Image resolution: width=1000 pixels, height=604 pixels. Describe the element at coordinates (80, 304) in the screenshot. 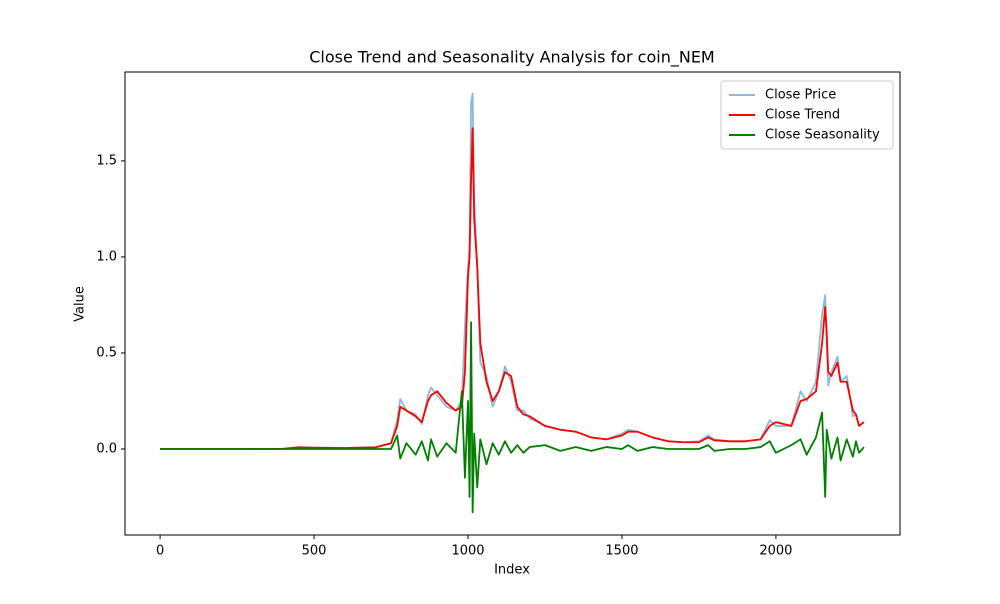

I see `y-axis-label: Value` at that location.